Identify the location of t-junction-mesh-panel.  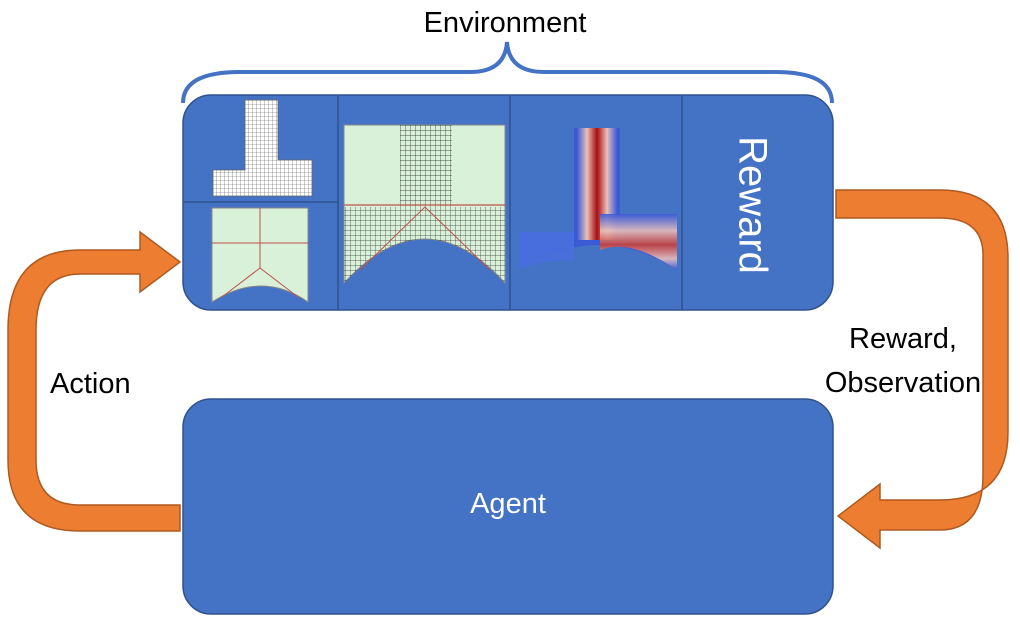
(262, 148).